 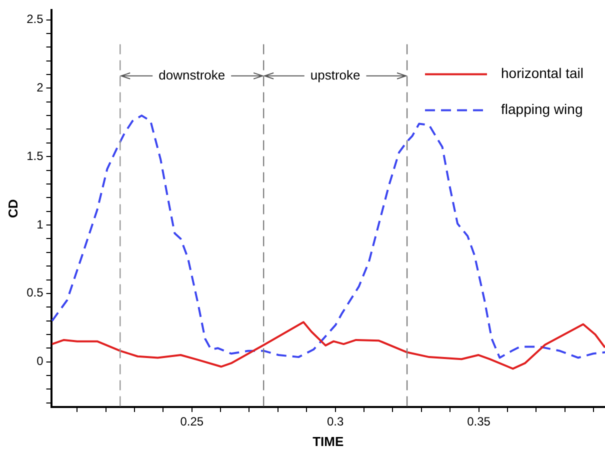 I want to click on y-tick-label: 2.5, so click(x=35, y=19).